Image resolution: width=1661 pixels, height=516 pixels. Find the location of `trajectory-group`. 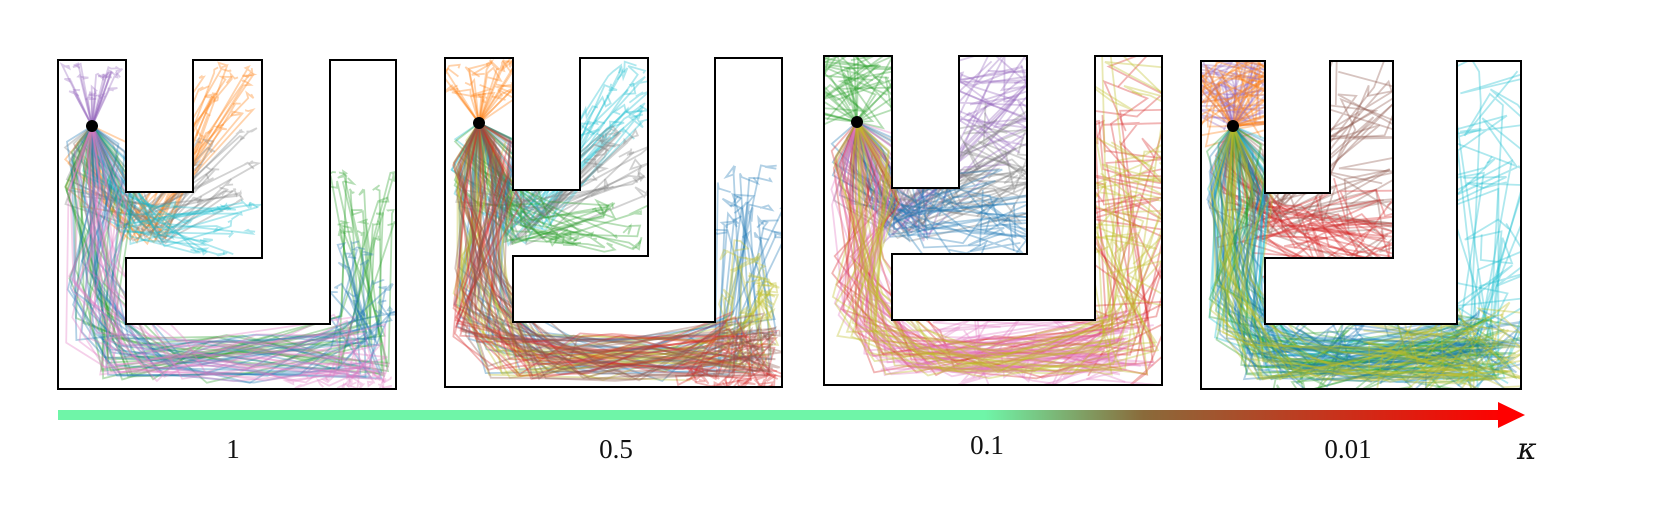

trajectory-group is located at coordinates (1361, 225).